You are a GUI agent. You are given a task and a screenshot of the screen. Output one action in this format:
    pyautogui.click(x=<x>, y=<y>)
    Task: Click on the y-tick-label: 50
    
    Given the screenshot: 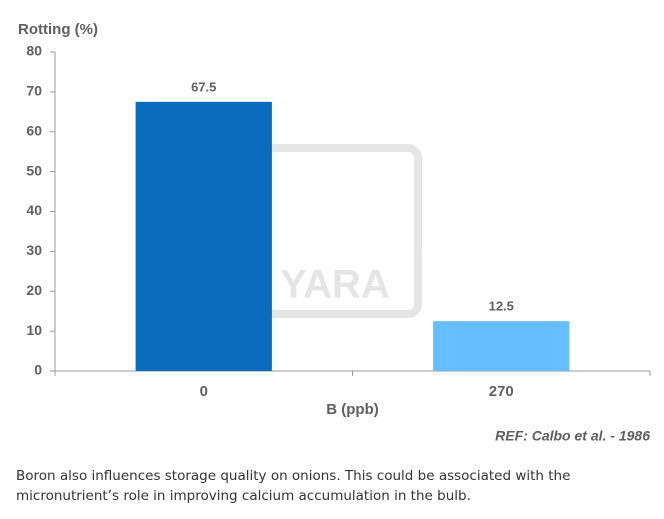 What is the action you would take?
    pyautogui.click(x=34, y=170)
    